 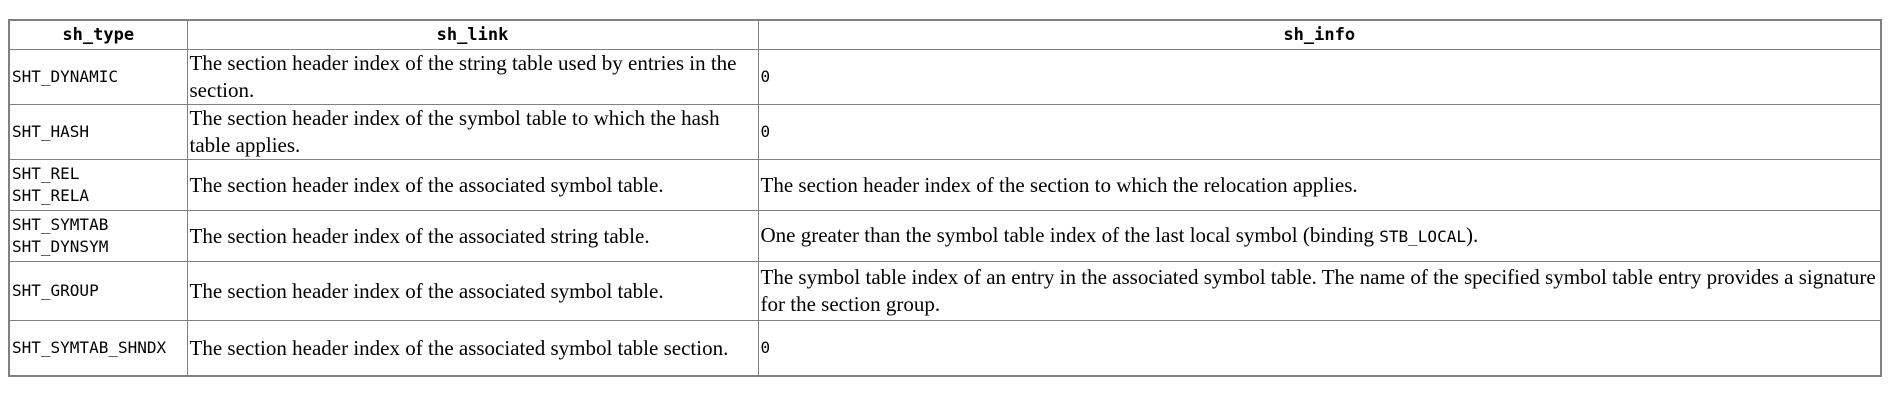 I want to click on type-cell: SHT_GROUP, so click(x=98, y=291).